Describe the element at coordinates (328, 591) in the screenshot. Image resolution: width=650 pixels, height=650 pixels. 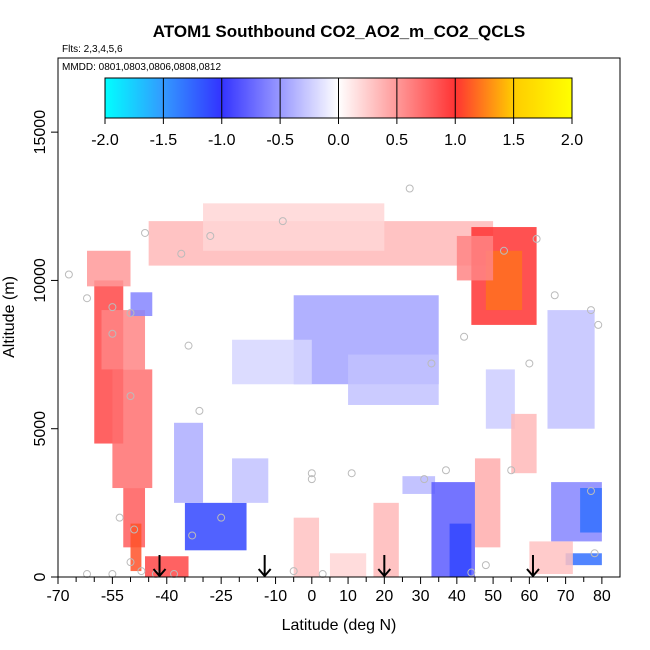
I see `x-axis: -70 -55 -40 -25 -10 0 10 20 30 40 50 60 70 80` at that location.